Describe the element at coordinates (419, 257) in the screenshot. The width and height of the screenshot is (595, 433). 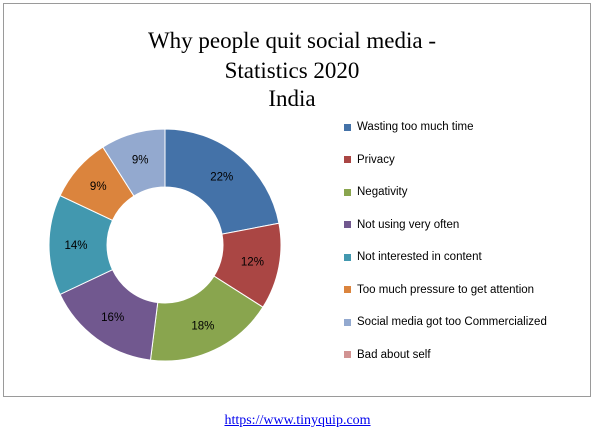
I see `legend-label-5: Not interested in content` at that location.